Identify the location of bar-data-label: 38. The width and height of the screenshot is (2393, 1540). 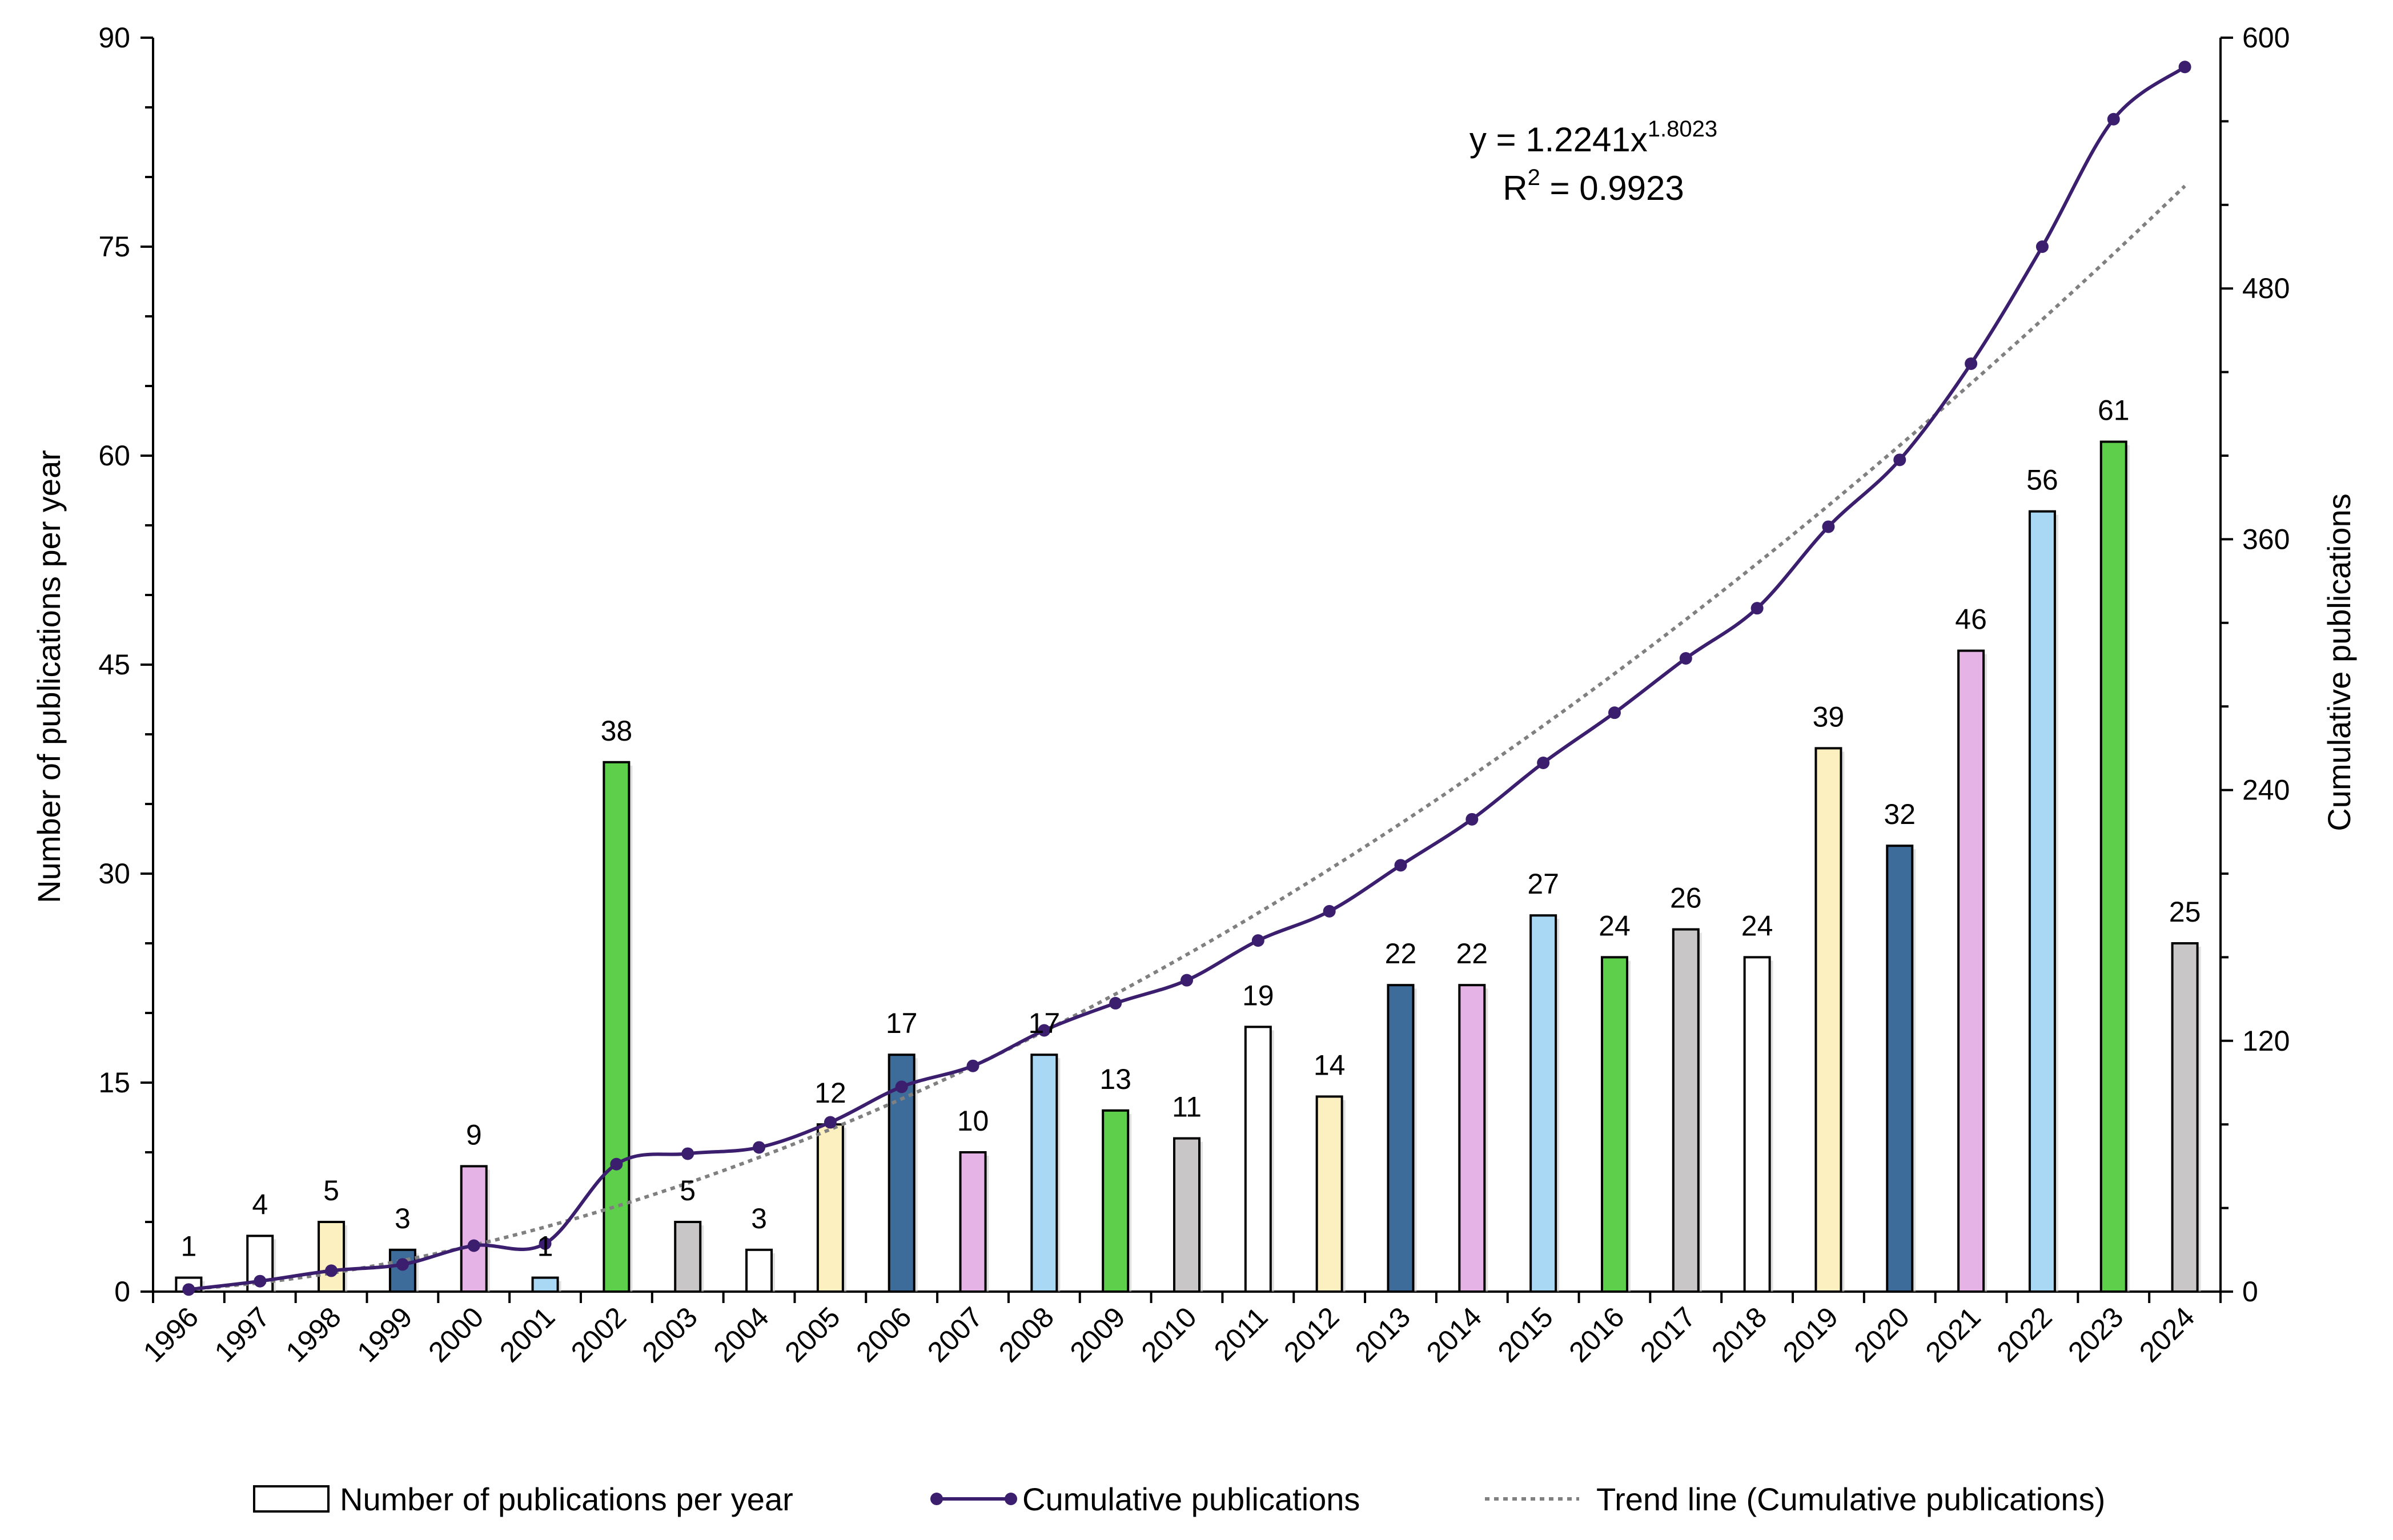
(617, 731).